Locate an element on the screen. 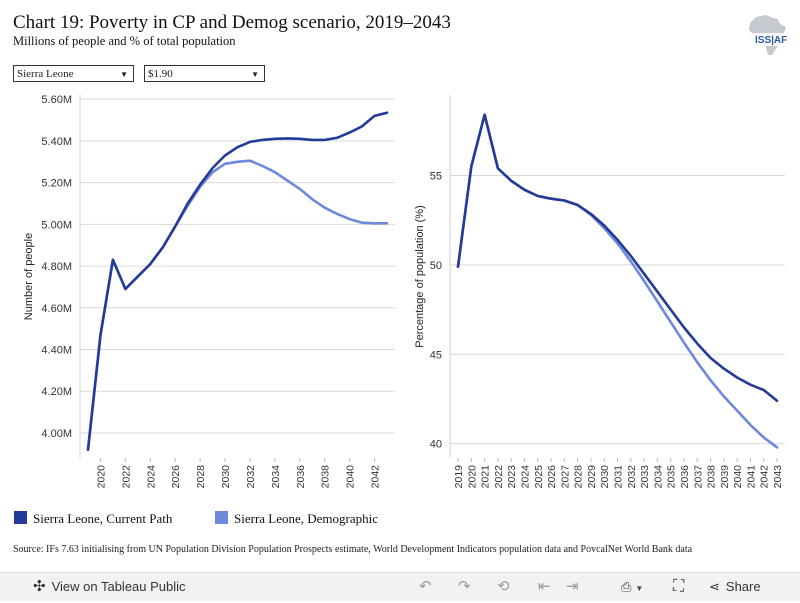  x-tick-label: 2033 is located at coordinates (645, 477).